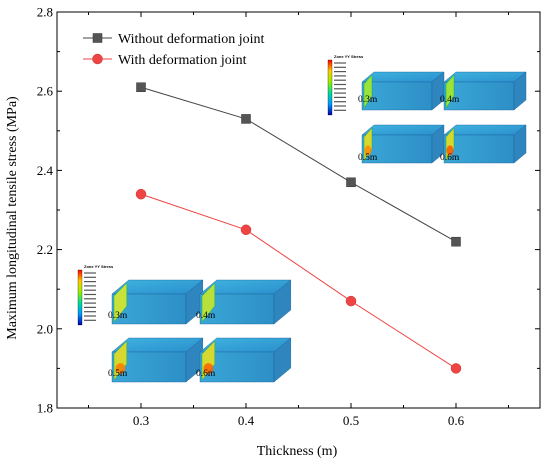 This screenshot has width=550, height=464. What do you see at coordinates (45, 408) in the screenshot?
I see `y-tick-label: 1.8` at bounding box center [45, 408].